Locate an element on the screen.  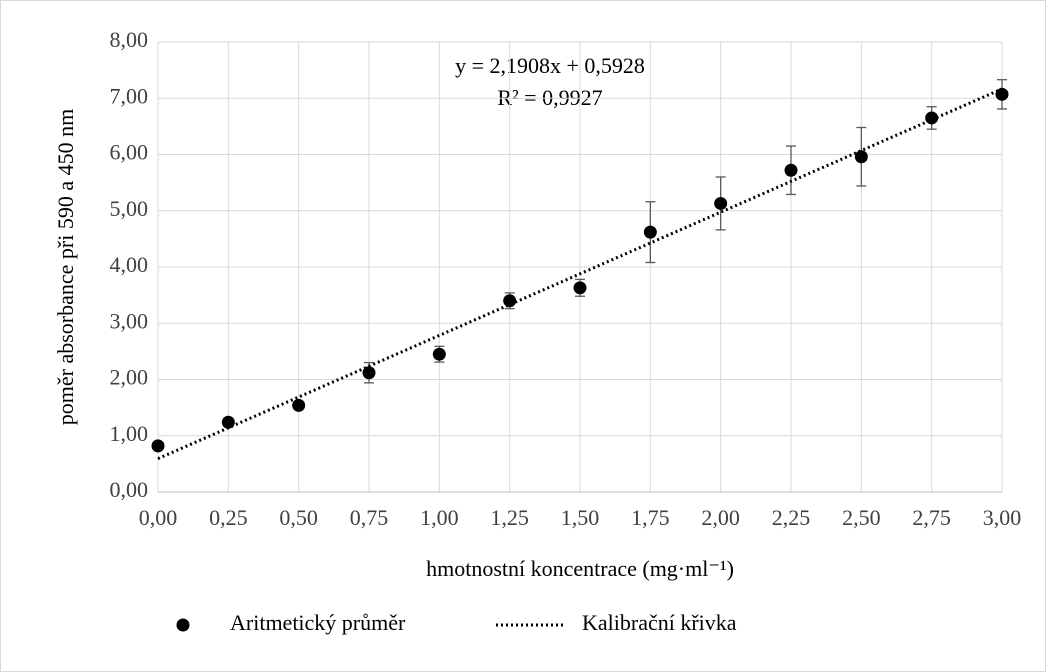
x-tick-label: 0,00 is located at coordinates (158, 517).